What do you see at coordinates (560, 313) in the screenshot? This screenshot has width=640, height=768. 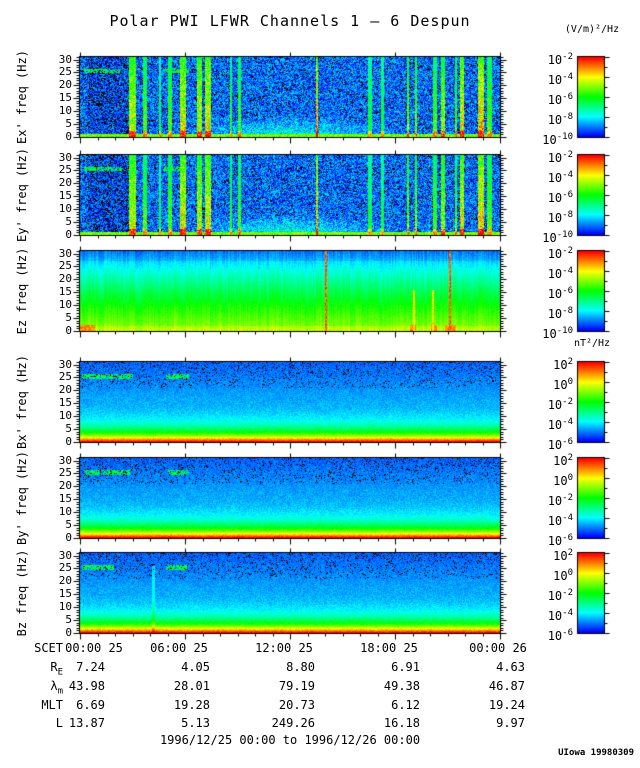 I see `colorbar-tick-label: 10-8` at bounding box center [560, 313].